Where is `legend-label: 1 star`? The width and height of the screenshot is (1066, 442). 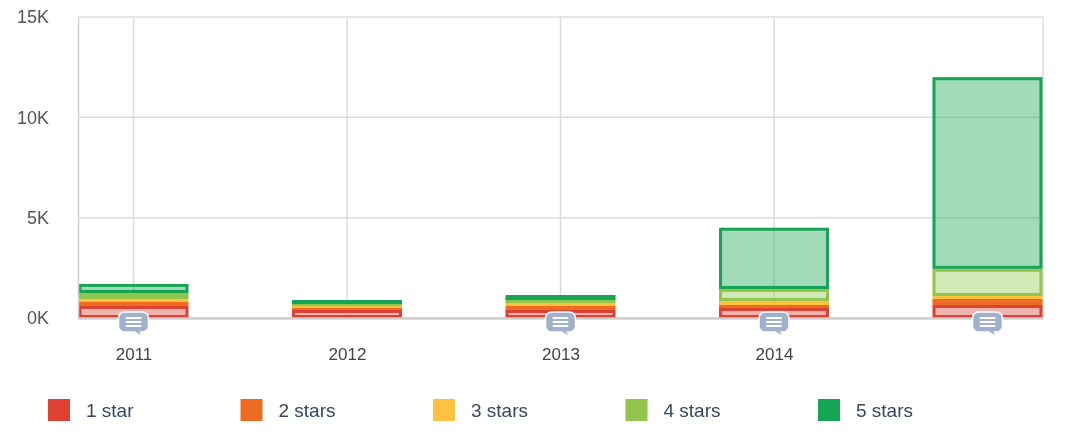 legend-label: 1 star is located at coordinates (110, 410).